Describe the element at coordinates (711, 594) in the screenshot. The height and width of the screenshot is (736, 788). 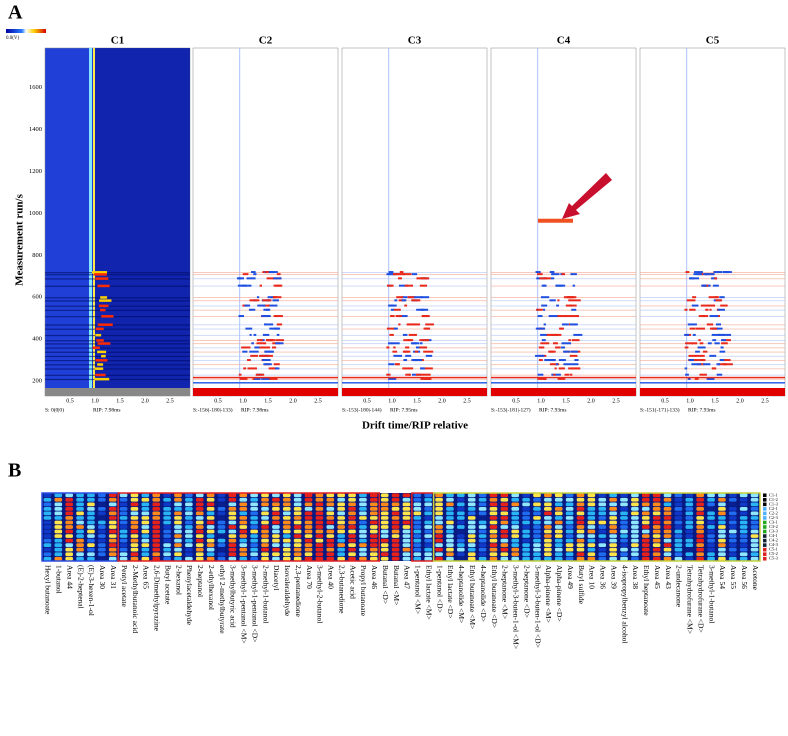
I see `compound-label: 3-methyl-1-butanol` at that location.